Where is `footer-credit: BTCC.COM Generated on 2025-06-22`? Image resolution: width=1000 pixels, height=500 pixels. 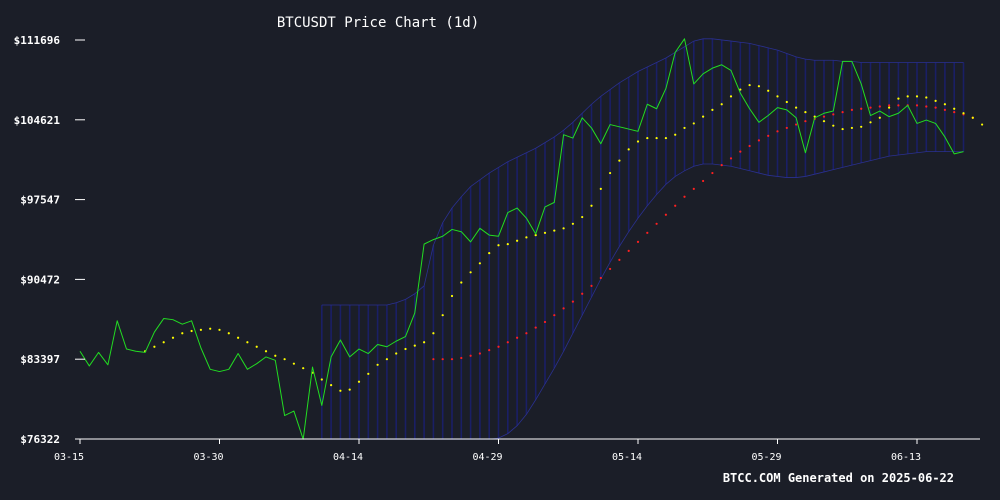
footer-credit: BTCC.COM Generated on 2025-06-22 is located at coordinates (838, 478).